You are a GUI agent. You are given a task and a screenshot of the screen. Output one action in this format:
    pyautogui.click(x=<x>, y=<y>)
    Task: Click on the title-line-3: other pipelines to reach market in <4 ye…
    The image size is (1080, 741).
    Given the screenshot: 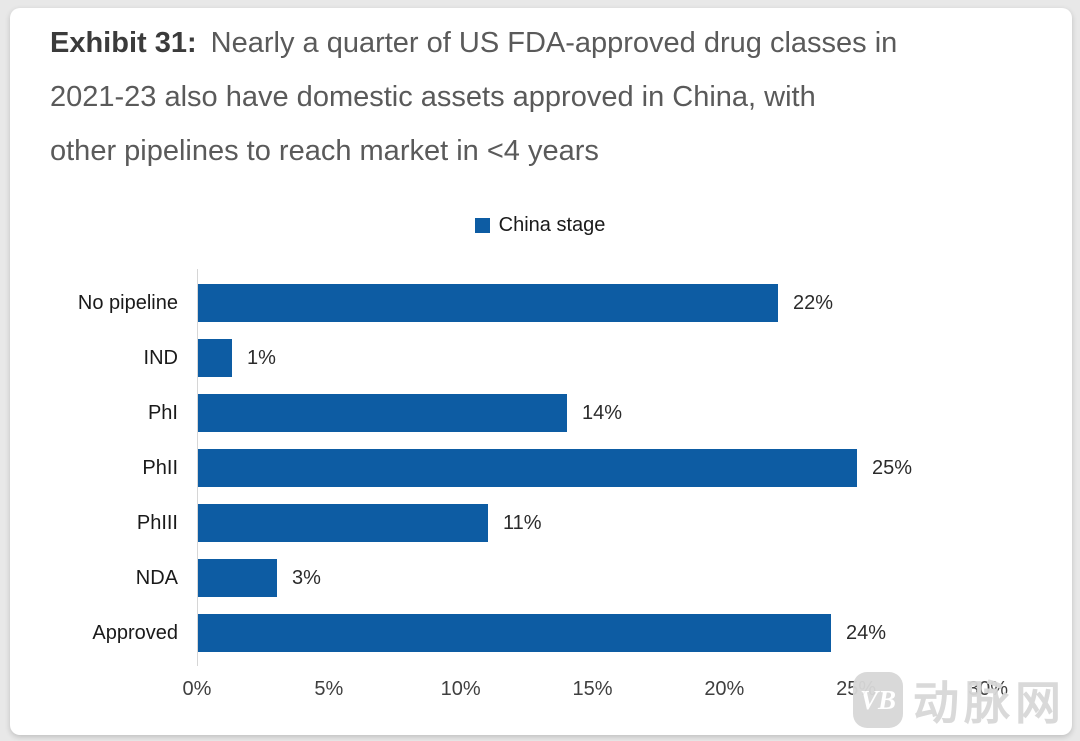 What is the action you would take?
    pyautogui.click(x=324, y=151)
    